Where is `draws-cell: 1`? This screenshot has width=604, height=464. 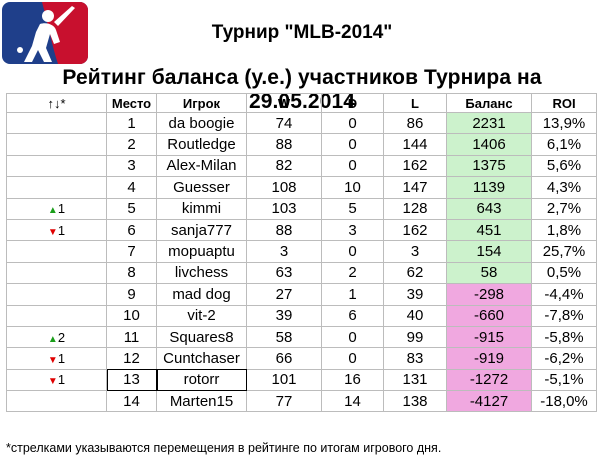
draws-cell: 1 is located at coordinates (352, 294).